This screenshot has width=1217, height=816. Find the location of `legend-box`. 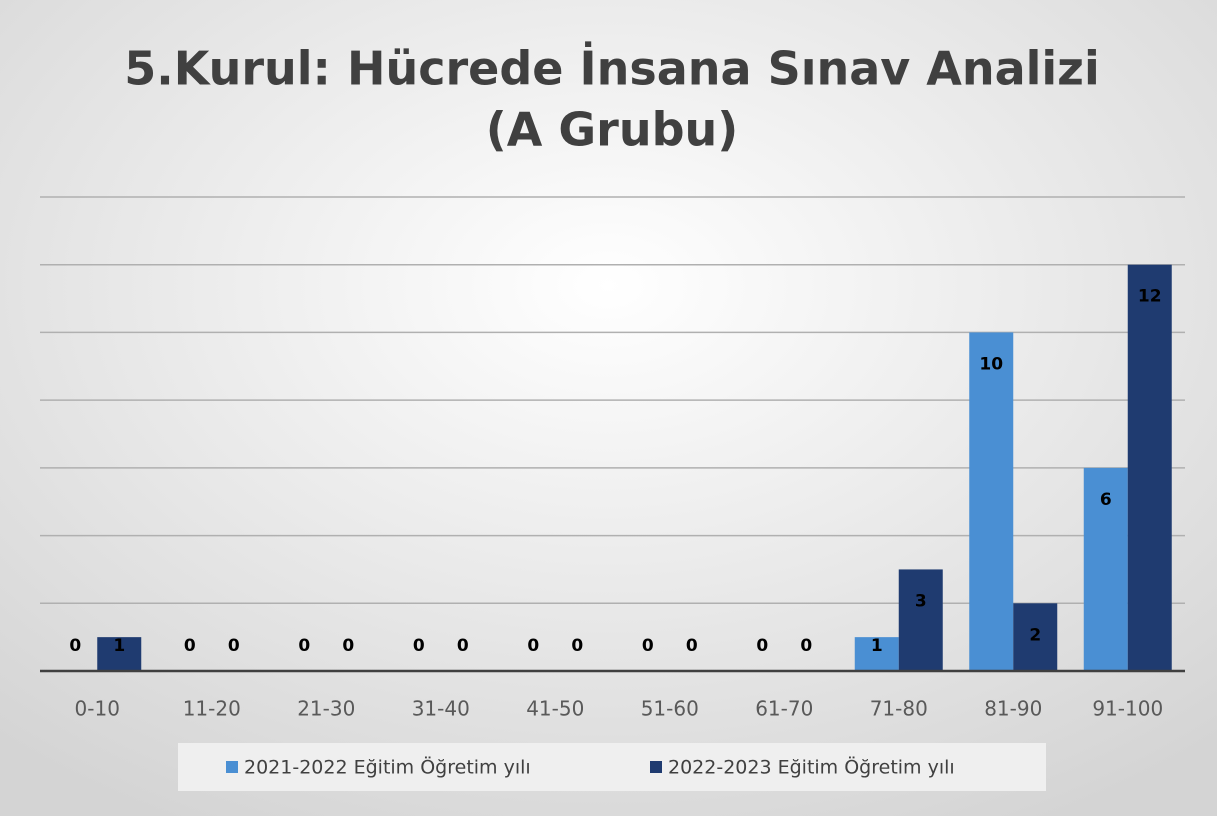

legend-box is located at coordinates (612, 767).